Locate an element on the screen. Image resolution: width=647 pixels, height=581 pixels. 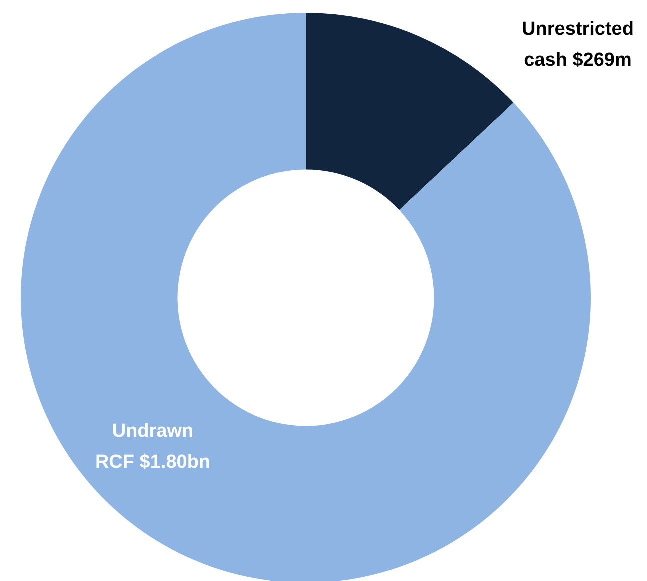
slice-label: Unrestricted cash $269m is located at coordinates (578, 45).